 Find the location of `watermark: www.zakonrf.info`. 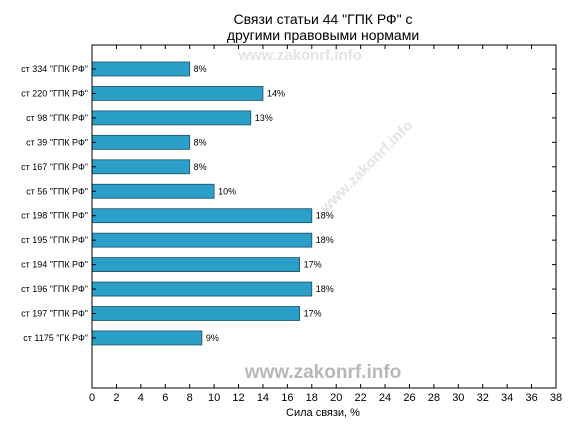

watermark: www.zakonrf.info is located at coordinates (323, 372).